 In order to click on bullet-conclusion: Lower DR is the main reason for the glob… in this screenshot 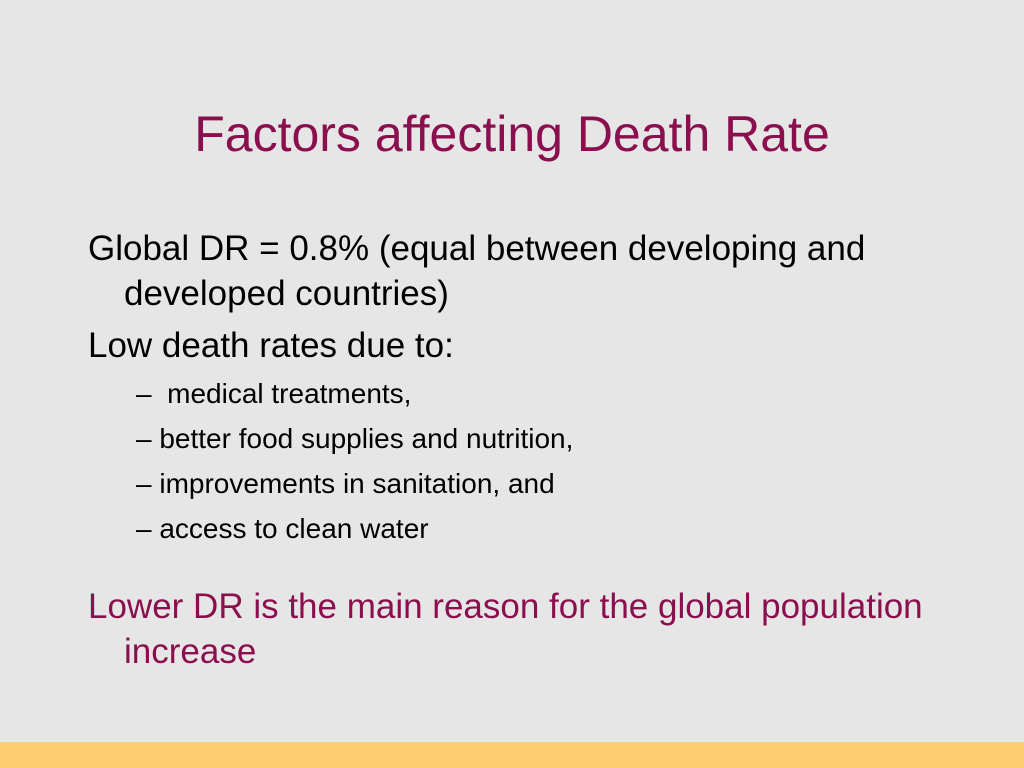, I will do `click(505, 629)`.